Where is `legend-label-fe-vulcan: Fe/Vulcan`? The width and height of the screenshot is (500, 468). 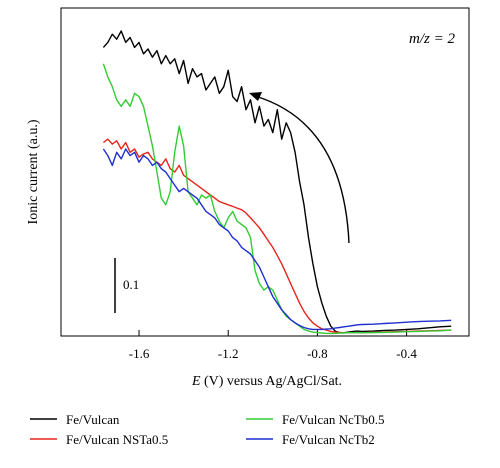
legend-label-fe-vulcan: Fe/Vulcan is located at coordinates (93, 419).